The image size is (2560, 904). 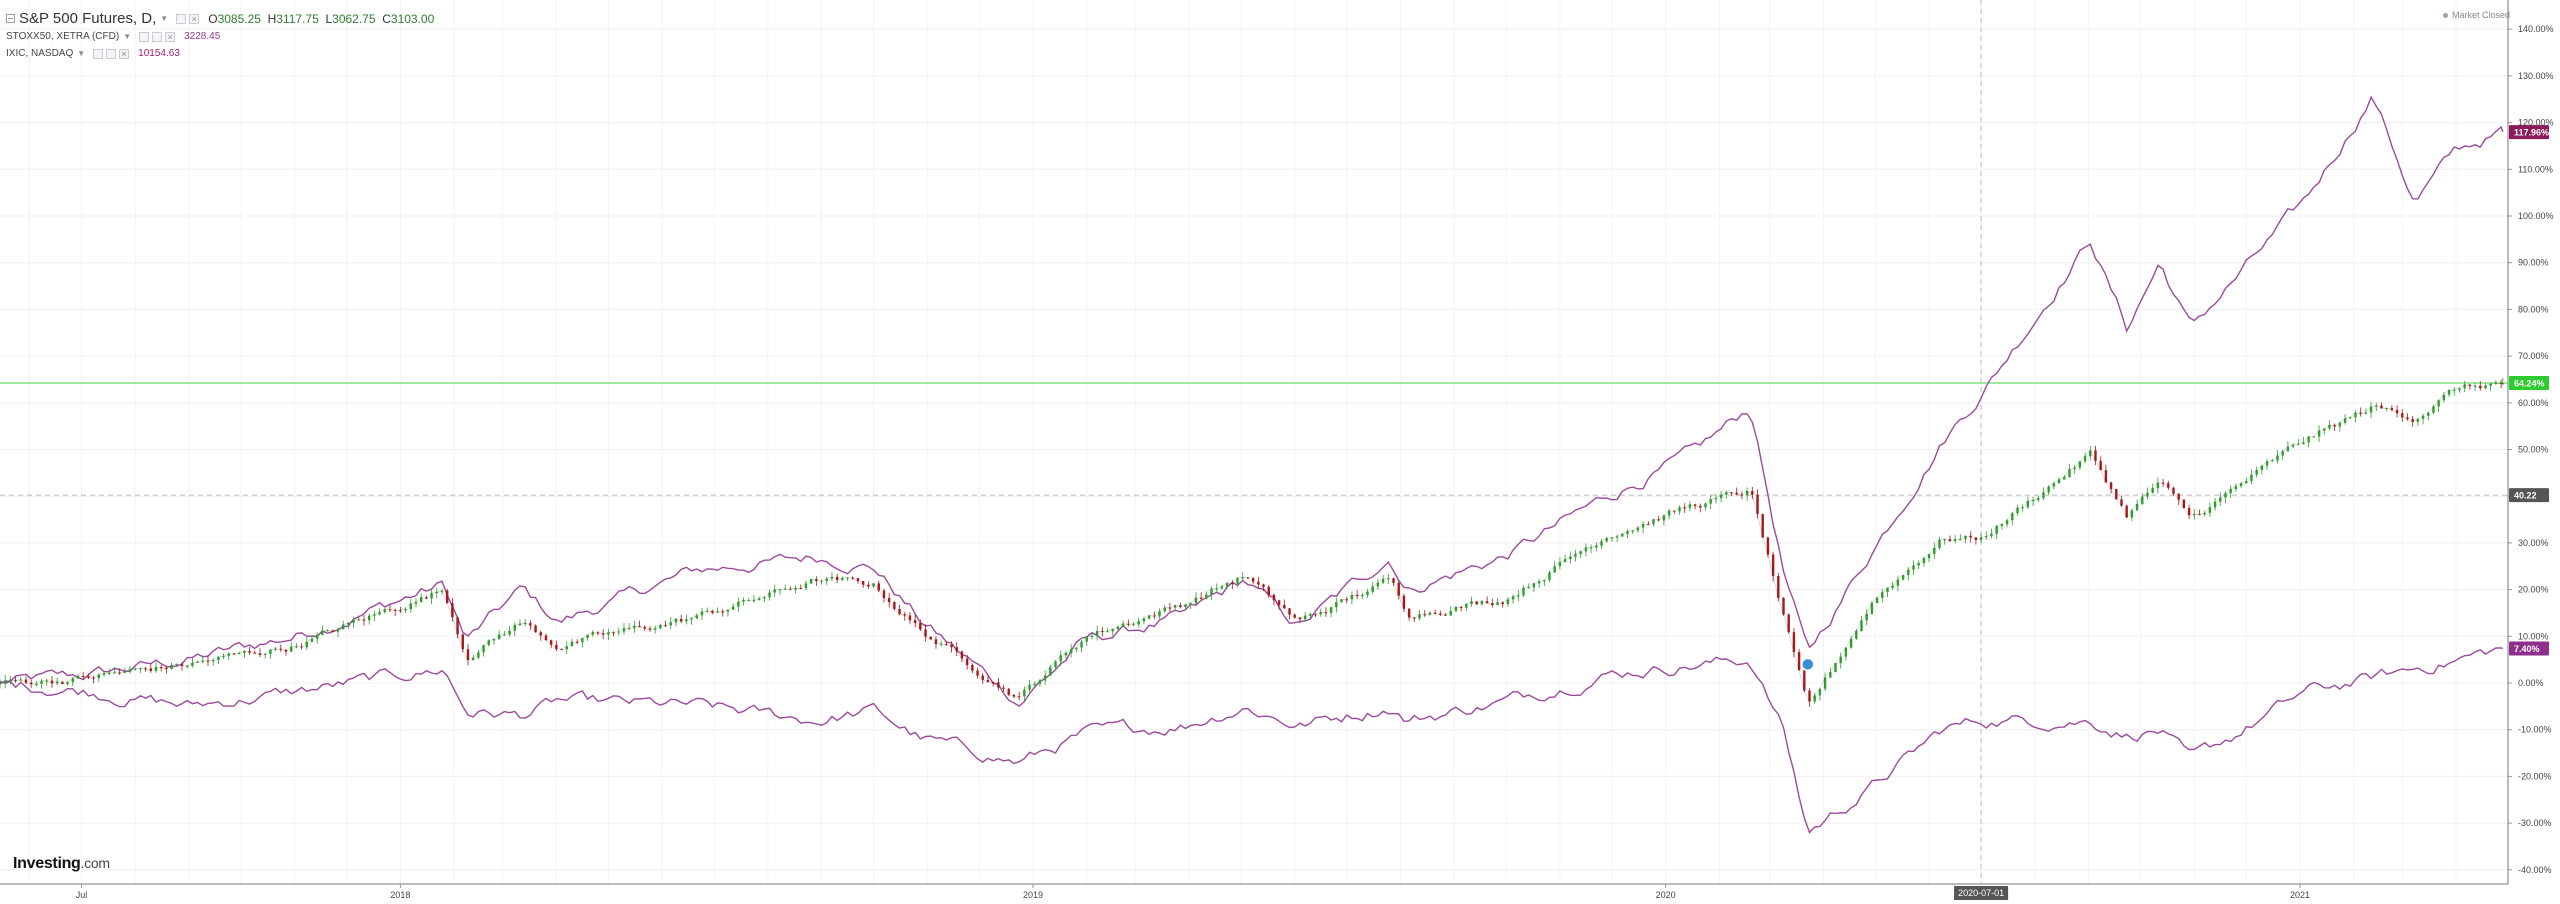 What do you see at coordinates (10, 18) in the screenshot?
I see `collapse-icon` at bounding box center [10, 18].